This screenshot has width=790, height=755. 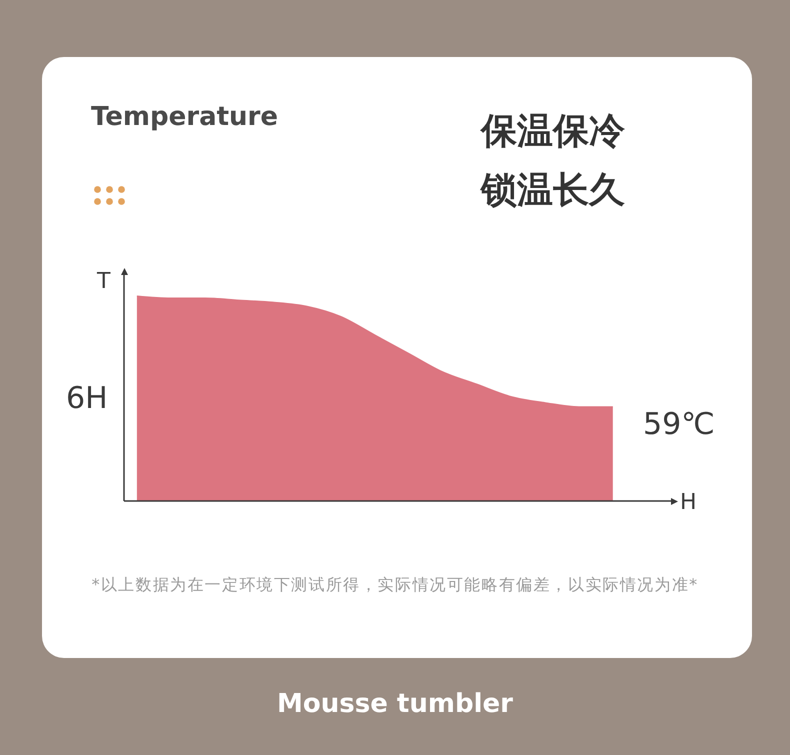 What do you see at coordinates (184, 118) in the screenshot?
I see `chart-title: Temperature` at bounding box center [184, 118].